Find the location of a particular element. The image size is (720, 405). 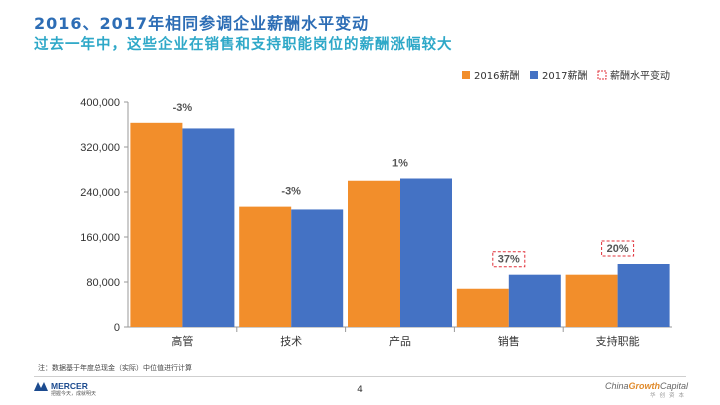

legend-label: 2016薪酬 is located at coordinates (496, 76).